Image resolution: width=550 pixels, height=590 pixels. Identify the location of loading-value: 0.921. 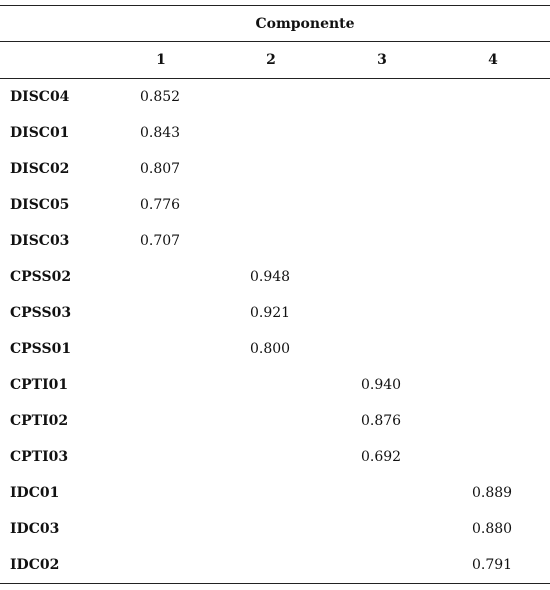
(270, 313).